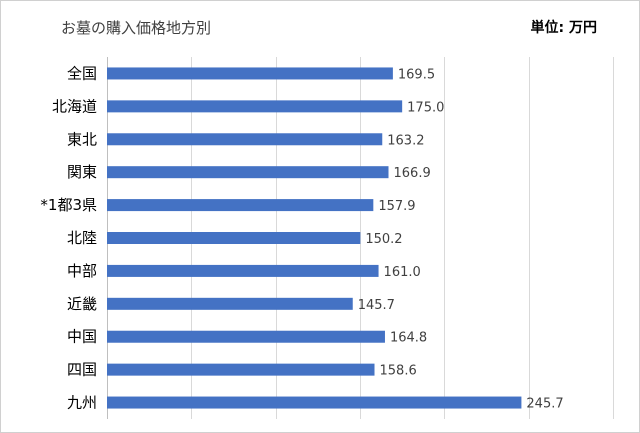  I want to click on category-label: 北陸, so click(82, 238).